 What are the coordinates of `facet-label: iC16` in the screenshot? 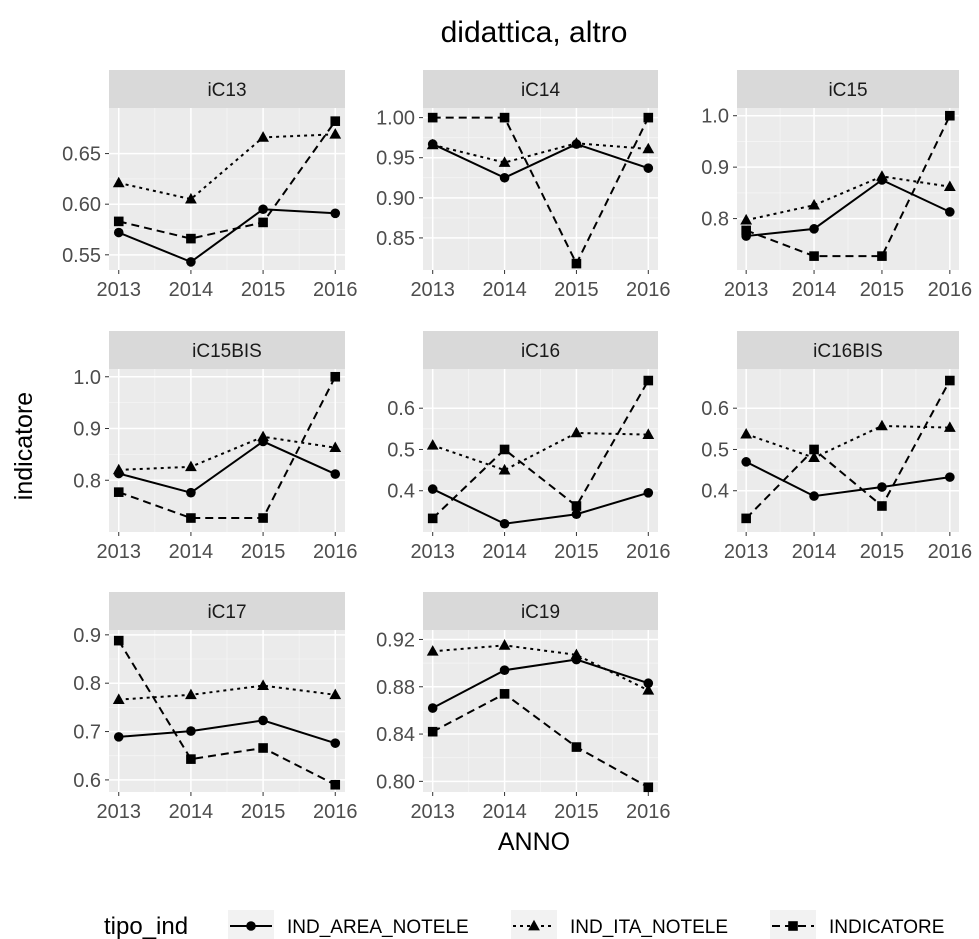 It's located at (540, 351).